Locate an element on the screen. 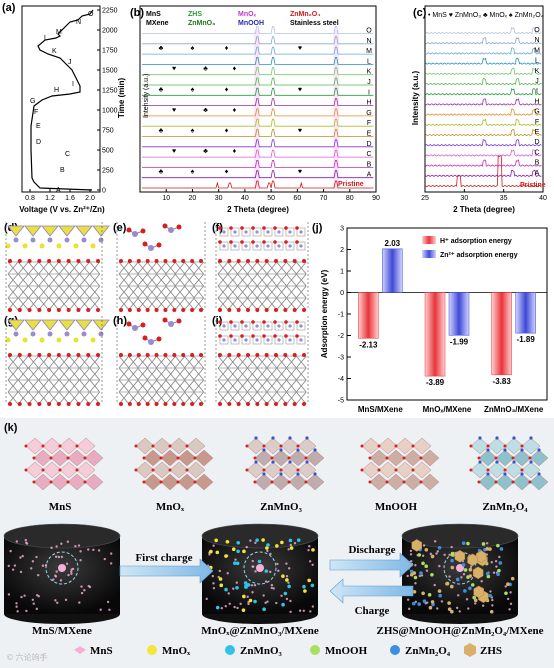 The height and width of the screenshot is (668, 554). panel-a-label: (a) is located at coordinates (9, 8).